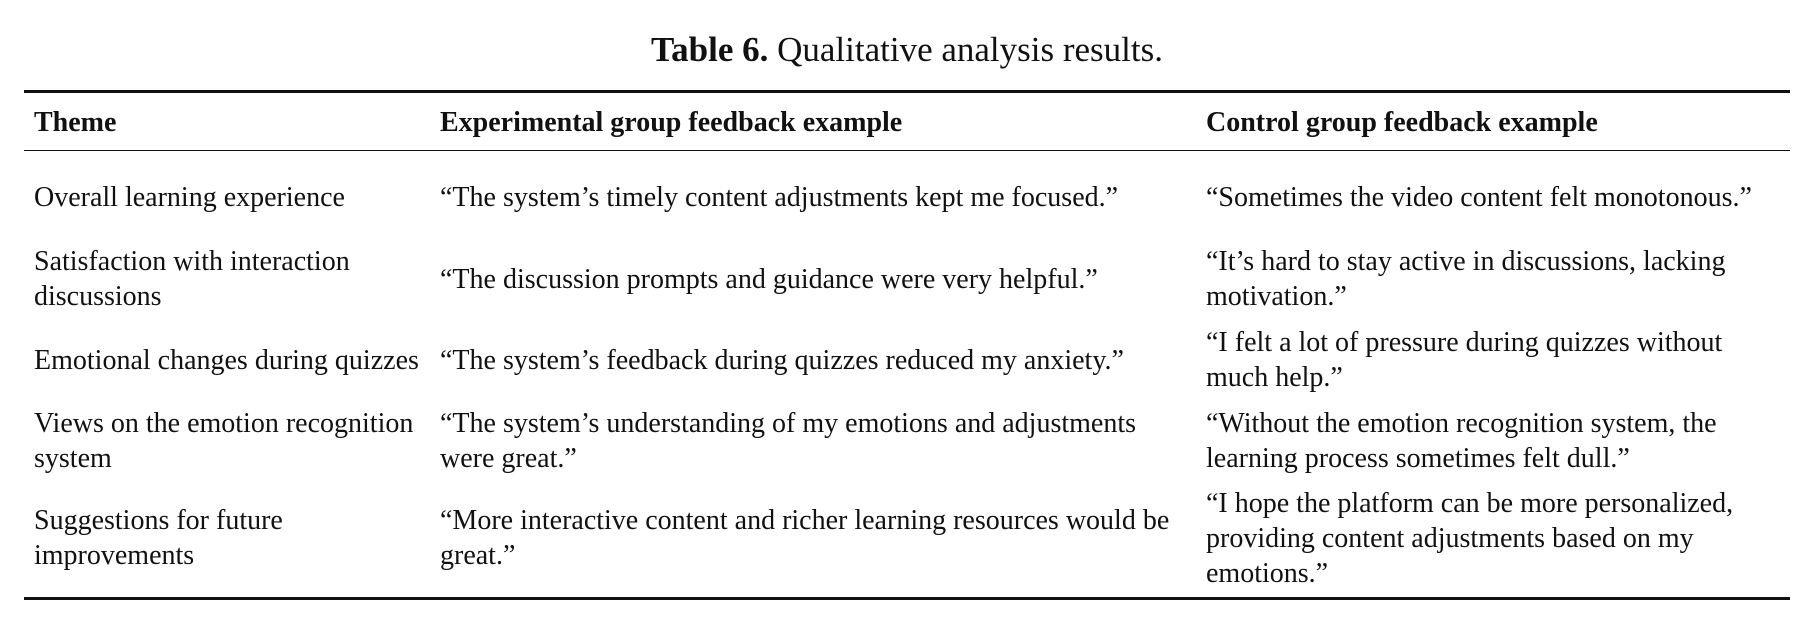 Image resolution: width=1814 pixels, height=636 pixels. Describe the element at coordinates (710, 49) in the screenshot. I see `table-caption-label: Table 6.` at that location.